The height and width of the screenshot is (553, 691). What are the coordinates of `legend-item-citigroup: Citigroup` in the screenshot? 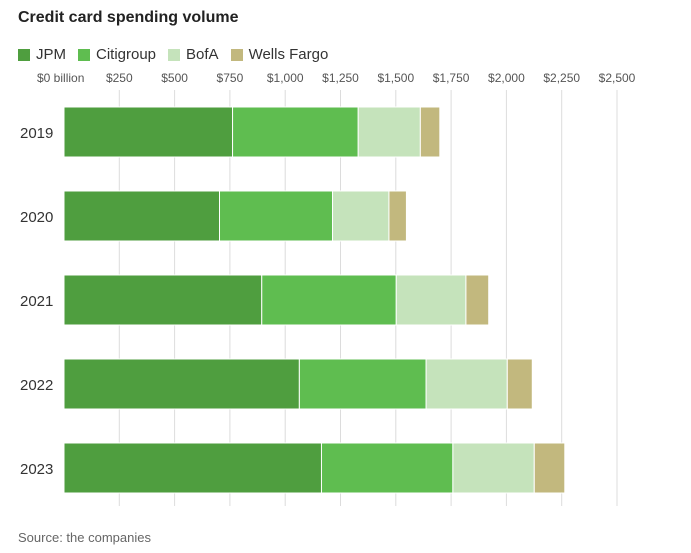 It's located at (117, 54).